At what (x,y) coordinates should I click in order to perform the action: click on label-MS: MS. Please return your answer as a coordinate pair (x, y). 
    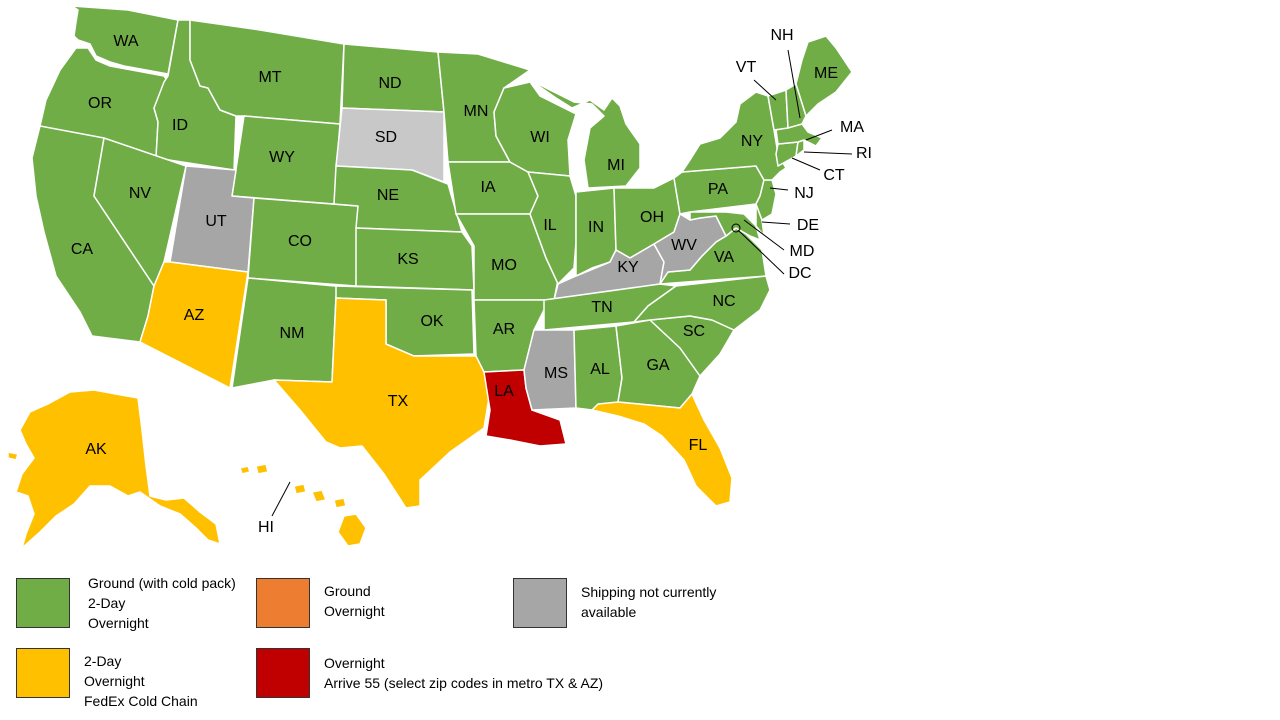
    Looking at the image, I should click on (556, 373).